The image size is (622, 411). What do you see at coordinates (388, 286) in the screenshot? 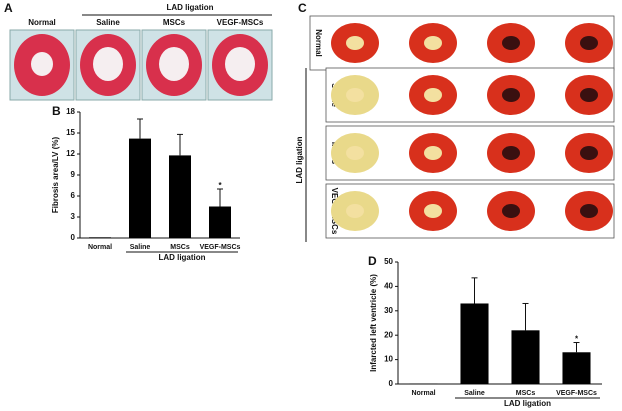
I see `y-tick-label: 40` at bounding box center [388, 286].